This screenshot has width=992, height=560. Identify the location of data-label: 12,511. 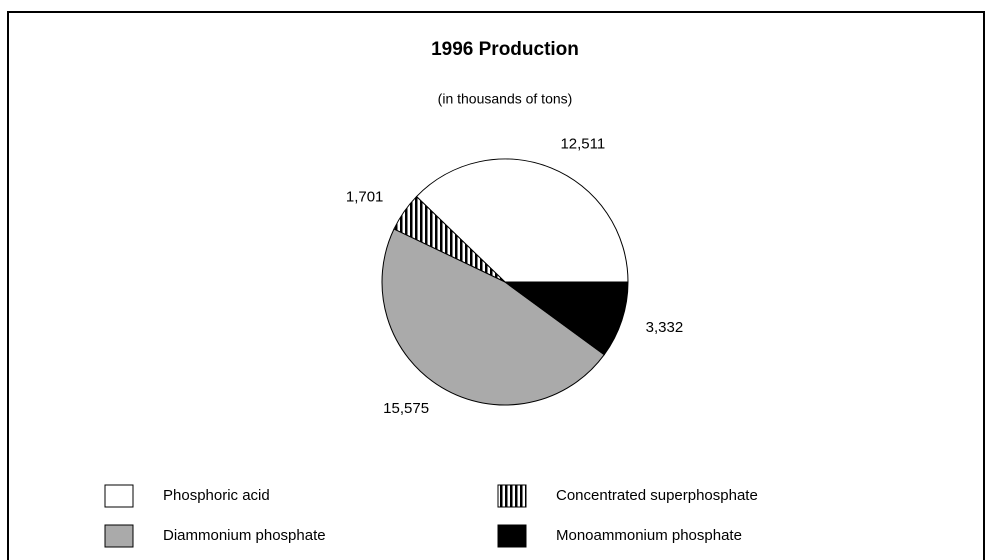
(582, 144).